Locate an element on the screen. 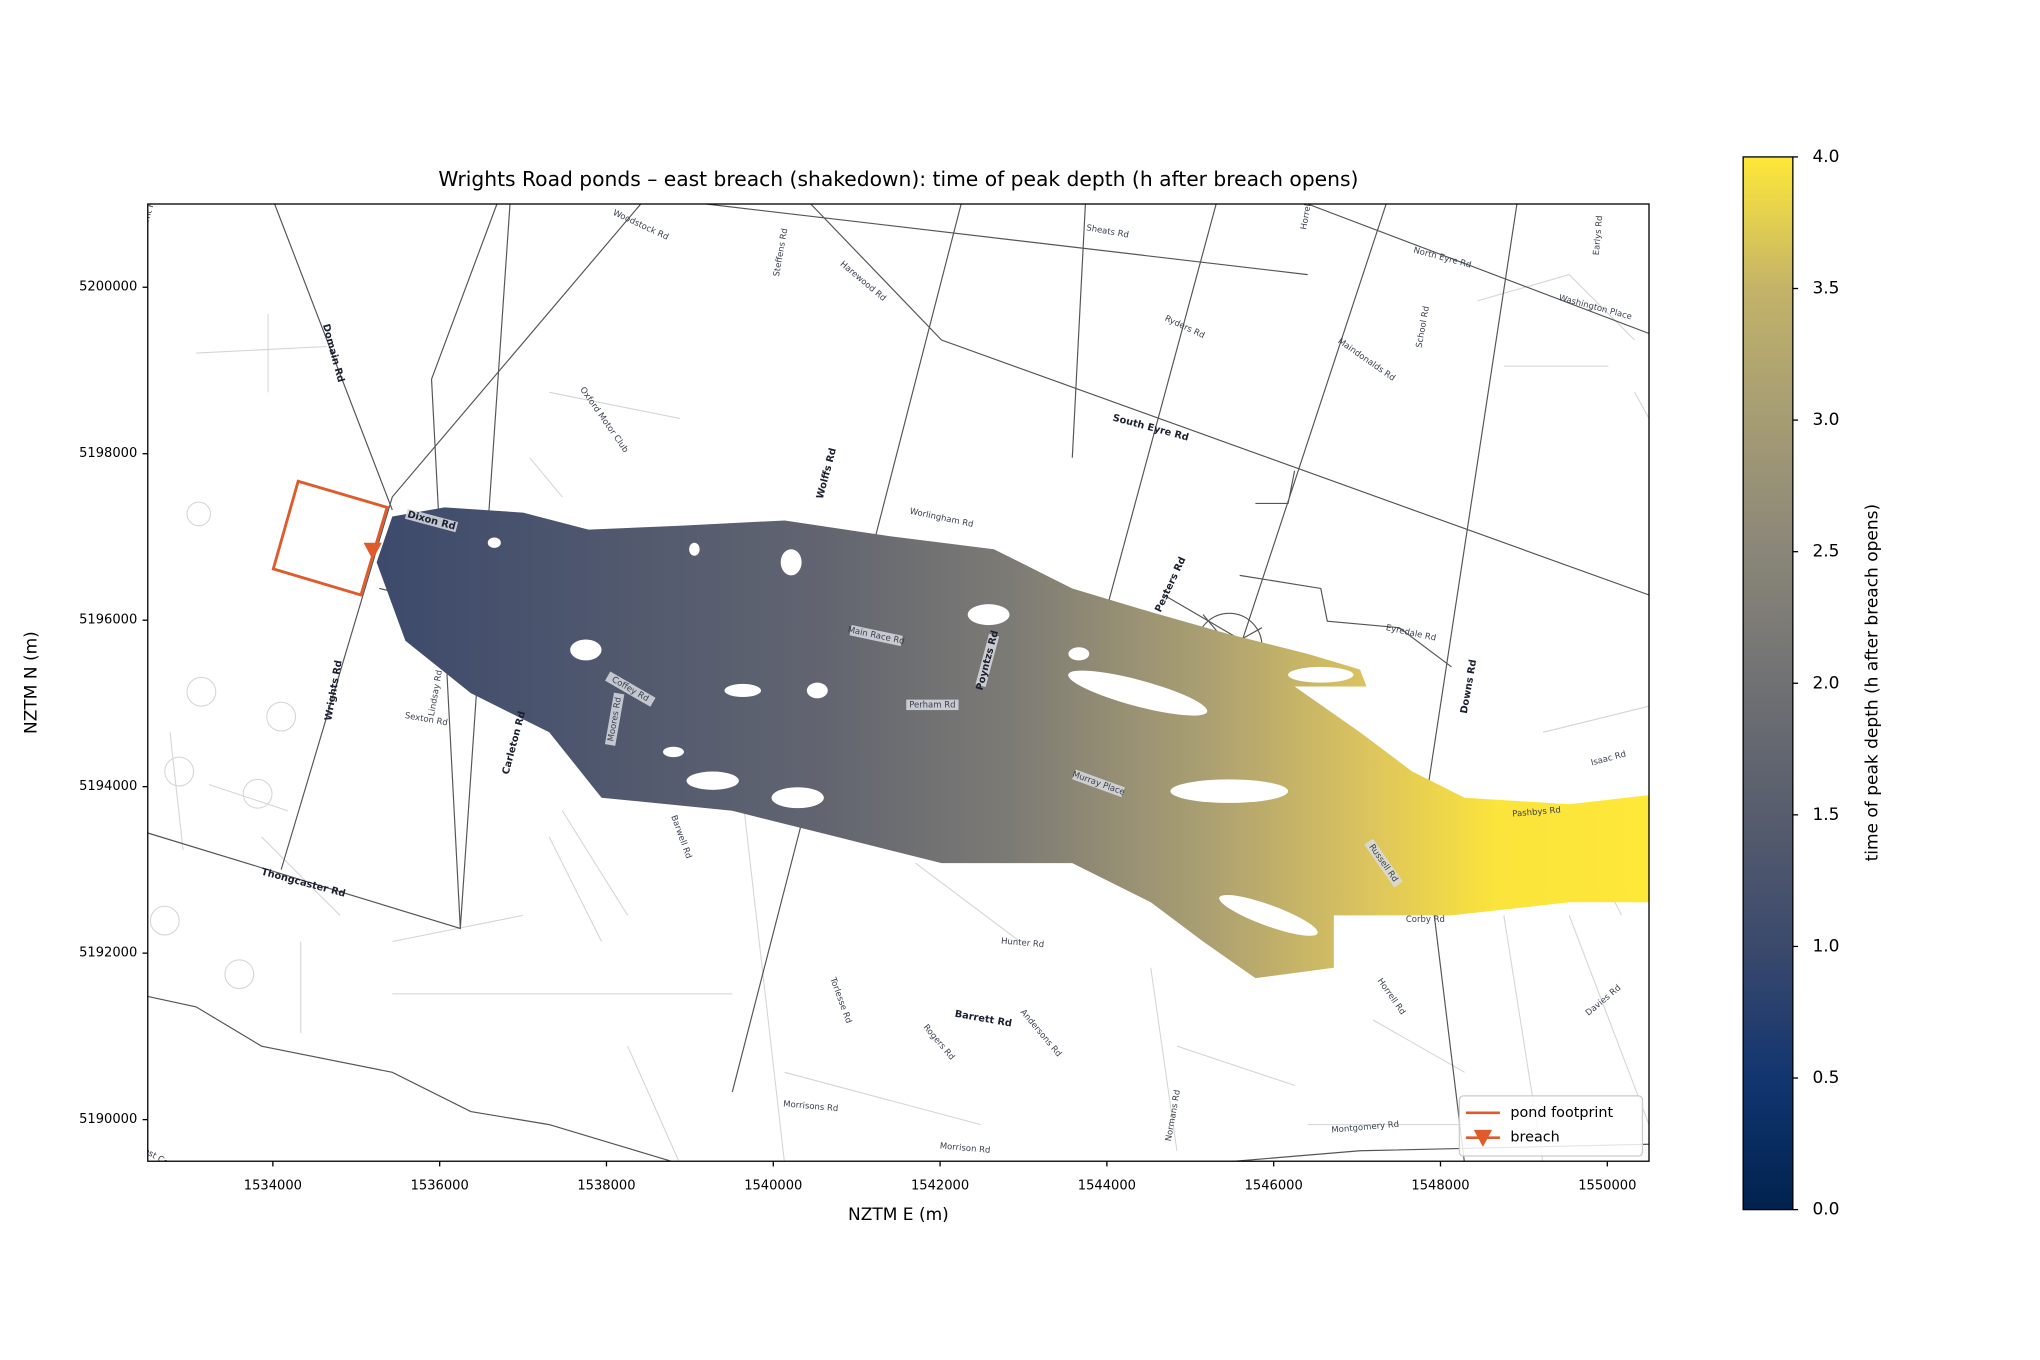  breach-marker is located at coordinates (372, 551).